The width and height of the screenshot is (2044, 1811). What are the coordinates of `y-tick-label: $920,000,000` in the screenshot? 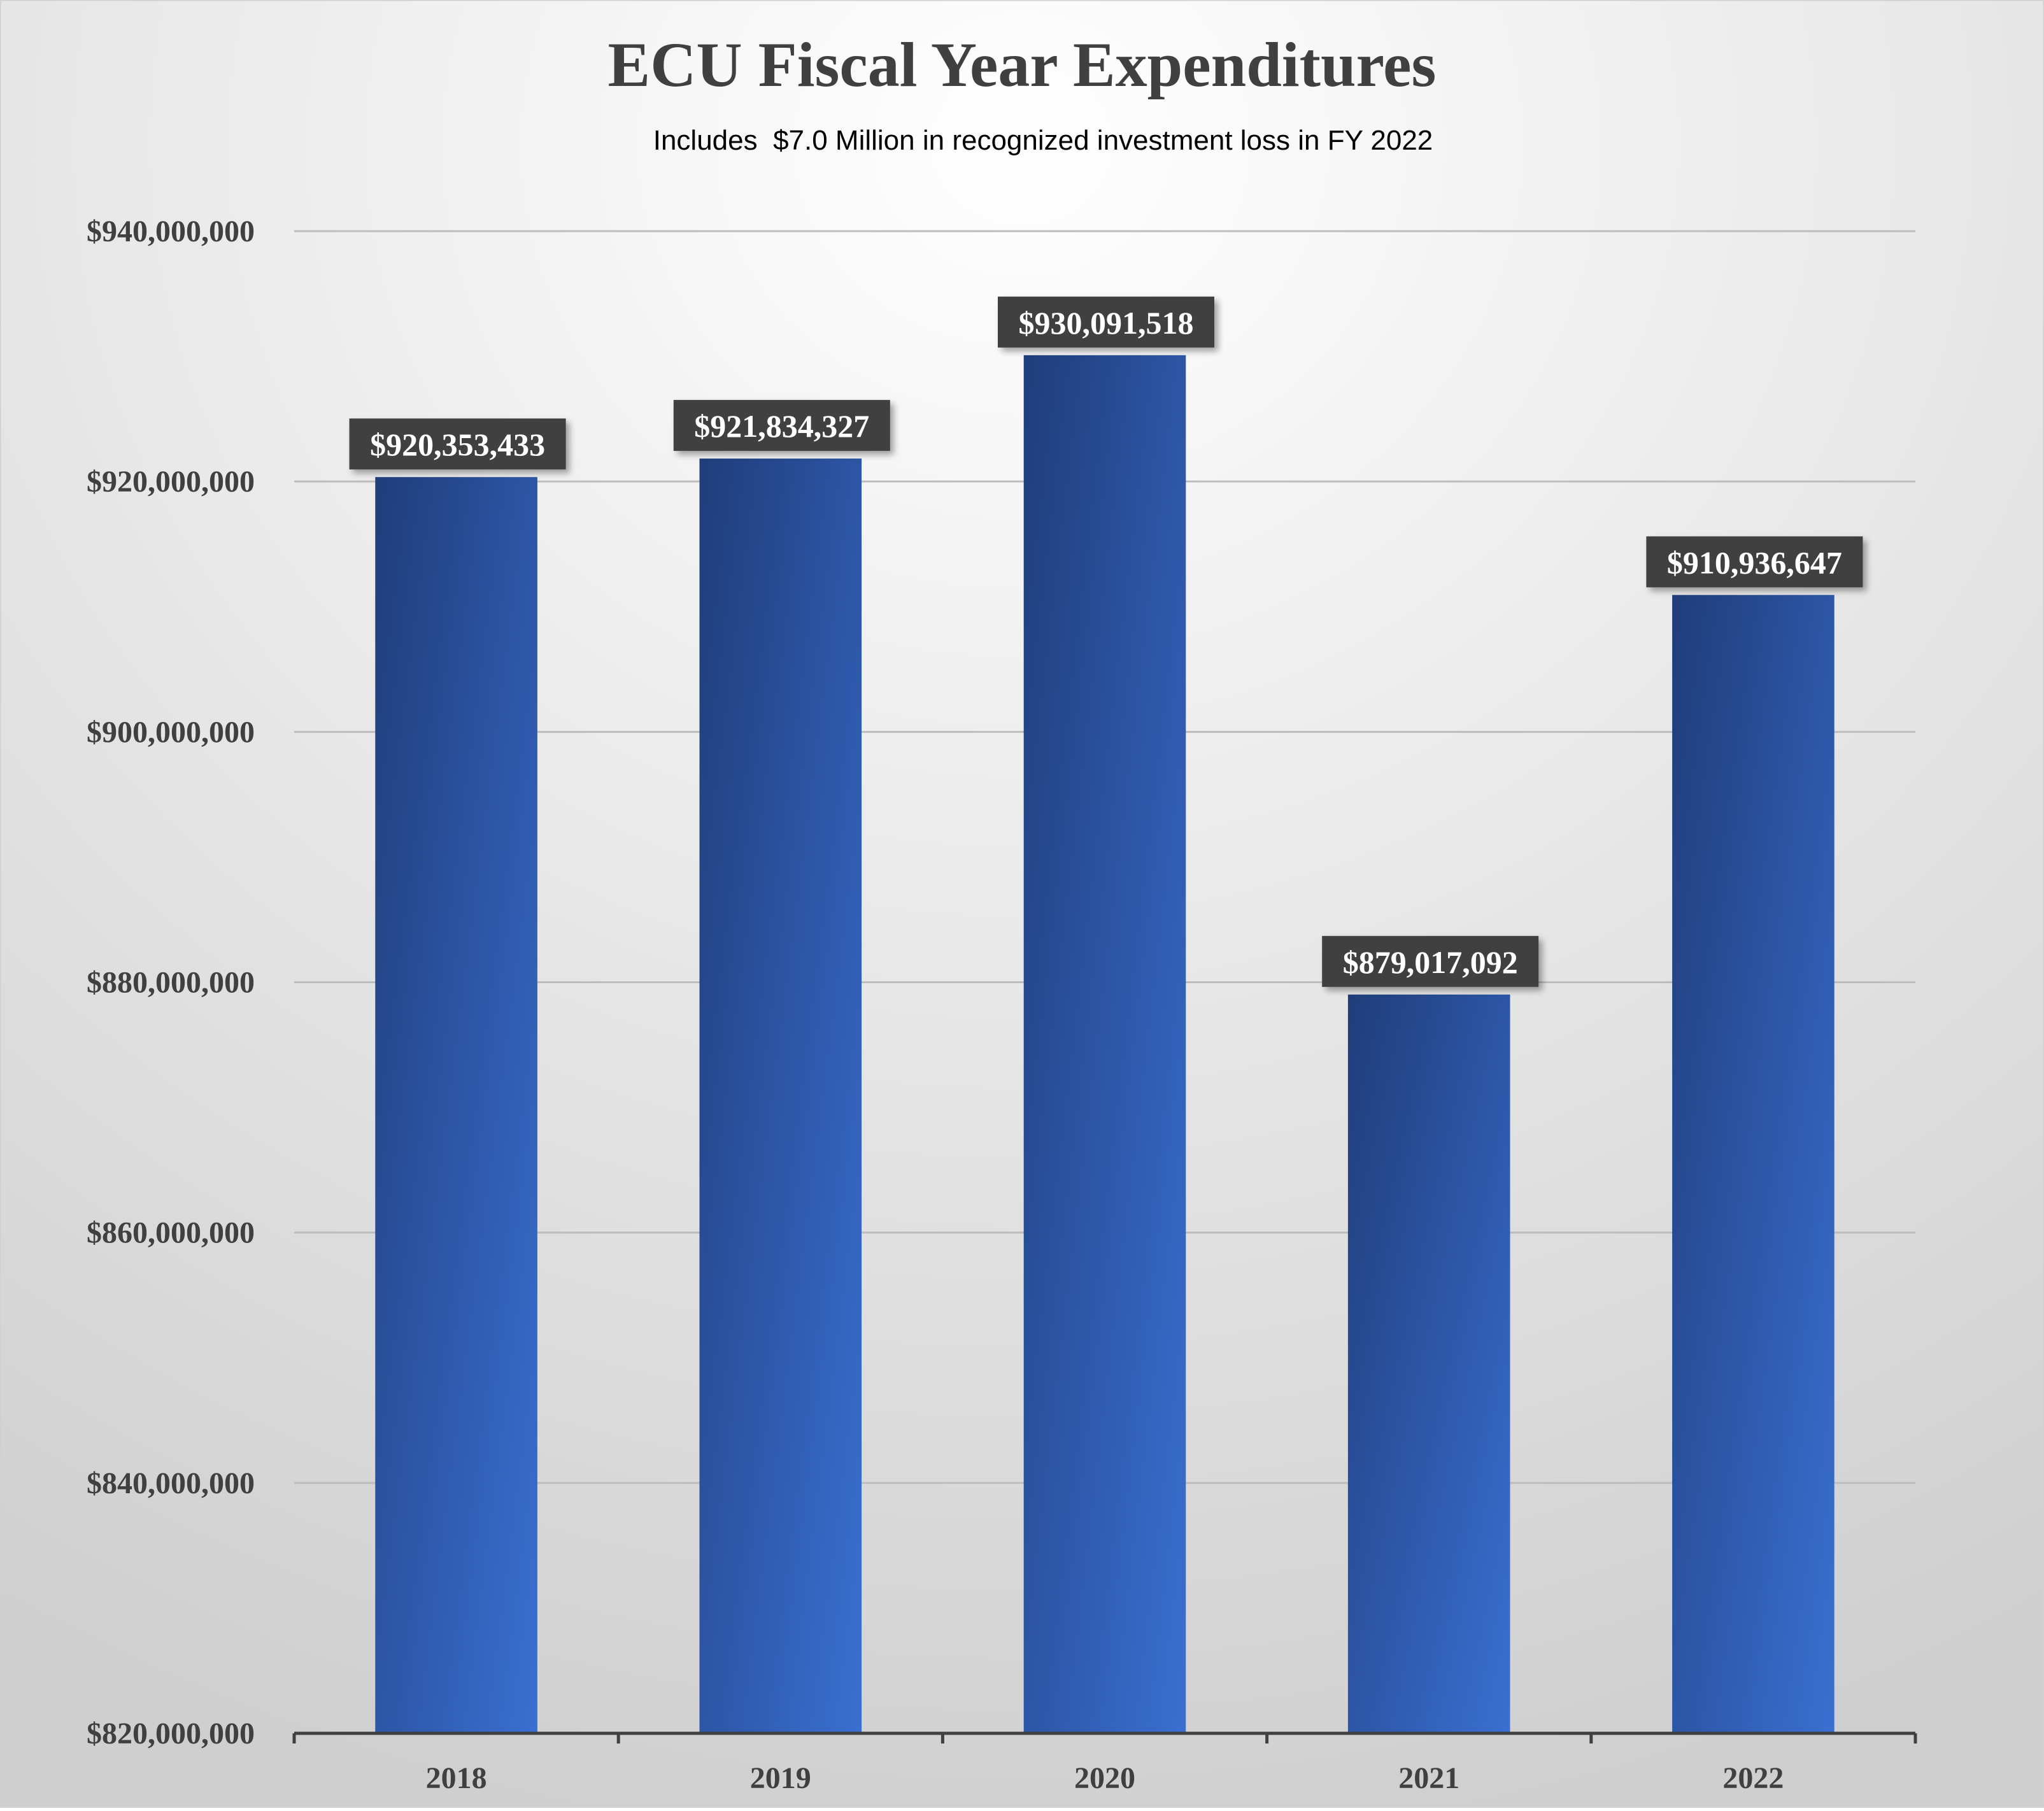 It's located at (171, 482).